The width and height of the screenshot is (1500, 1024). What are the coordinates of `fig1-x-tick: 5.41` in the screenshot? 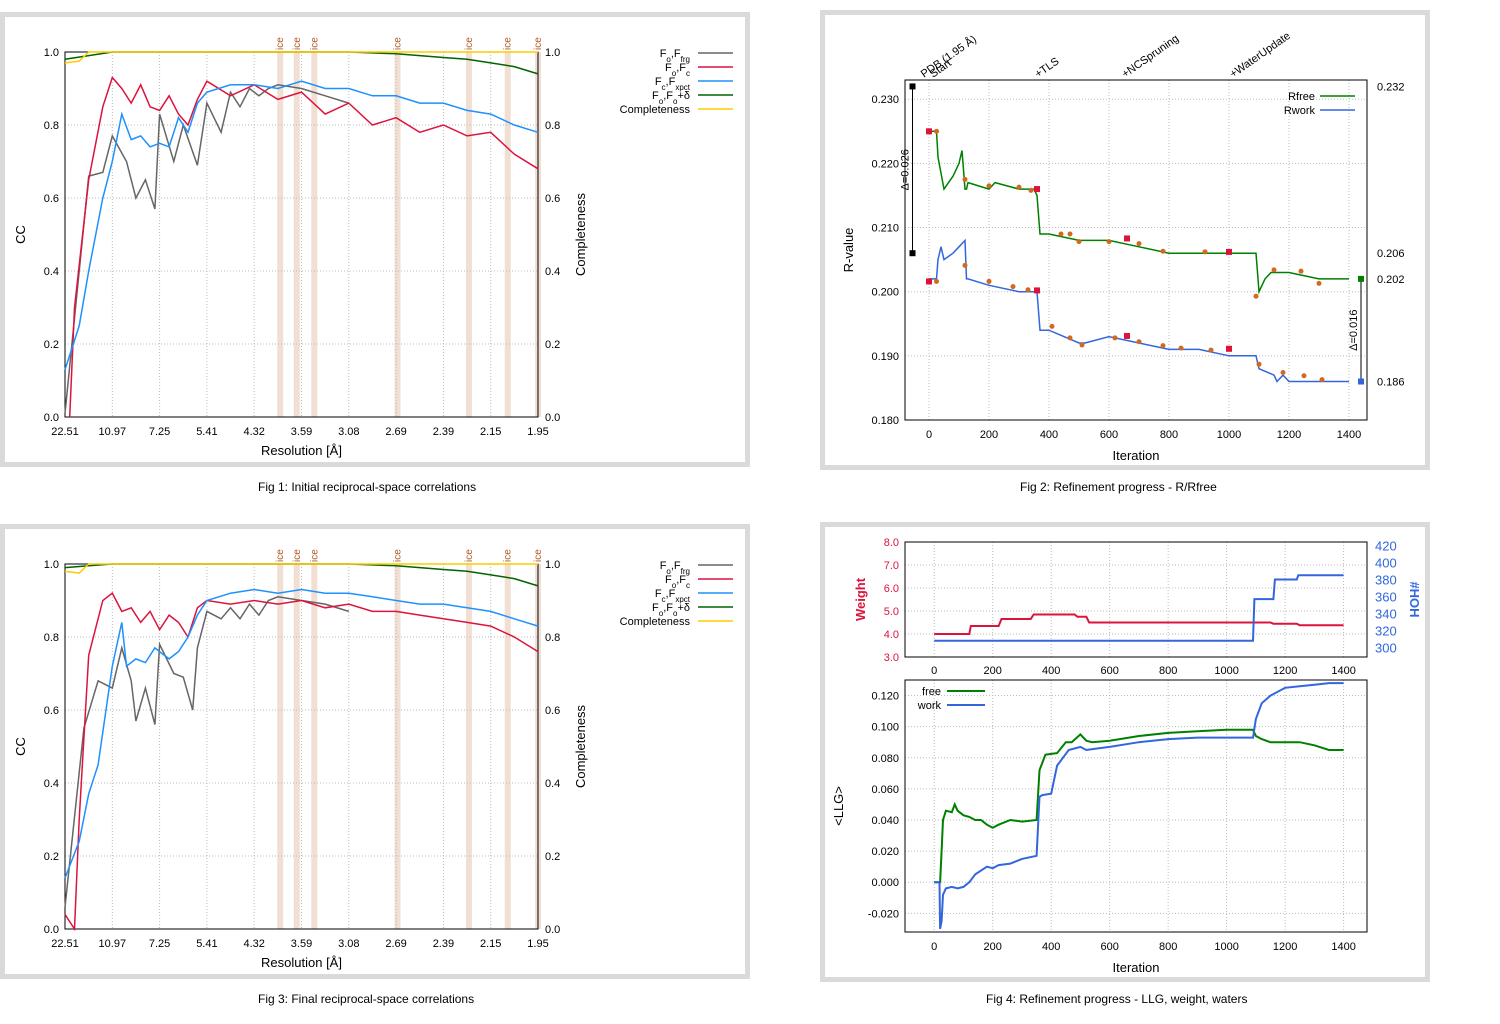 It's located at (206, 432).